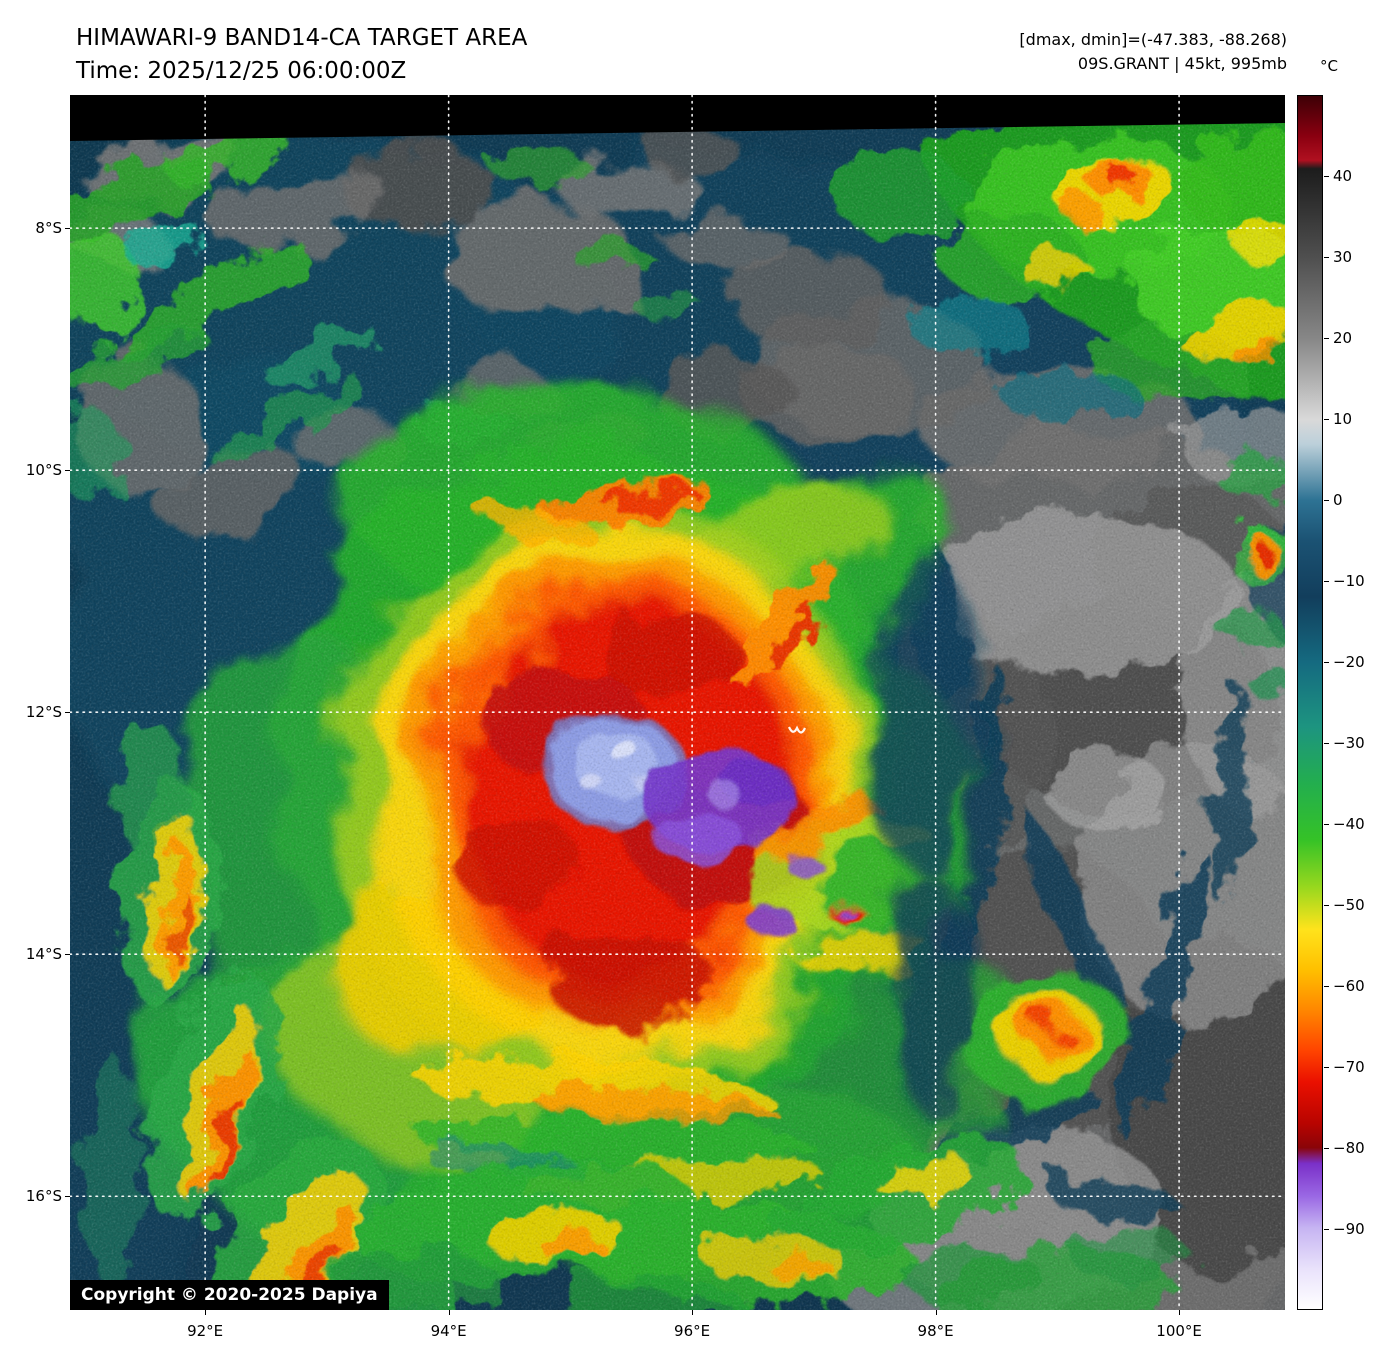 The image size is (1388, 1359). I want to click on colorbar-tick-label: −80, so click(1349, 1148).